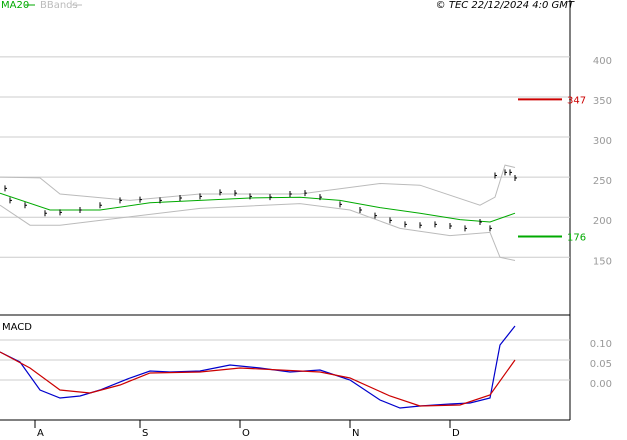  What do you see at coordinates (505, 5) in the screenshot?
I see `copyright: © TEC 22/12/2024 4:0 GMT` at bounding box center [505, 5].